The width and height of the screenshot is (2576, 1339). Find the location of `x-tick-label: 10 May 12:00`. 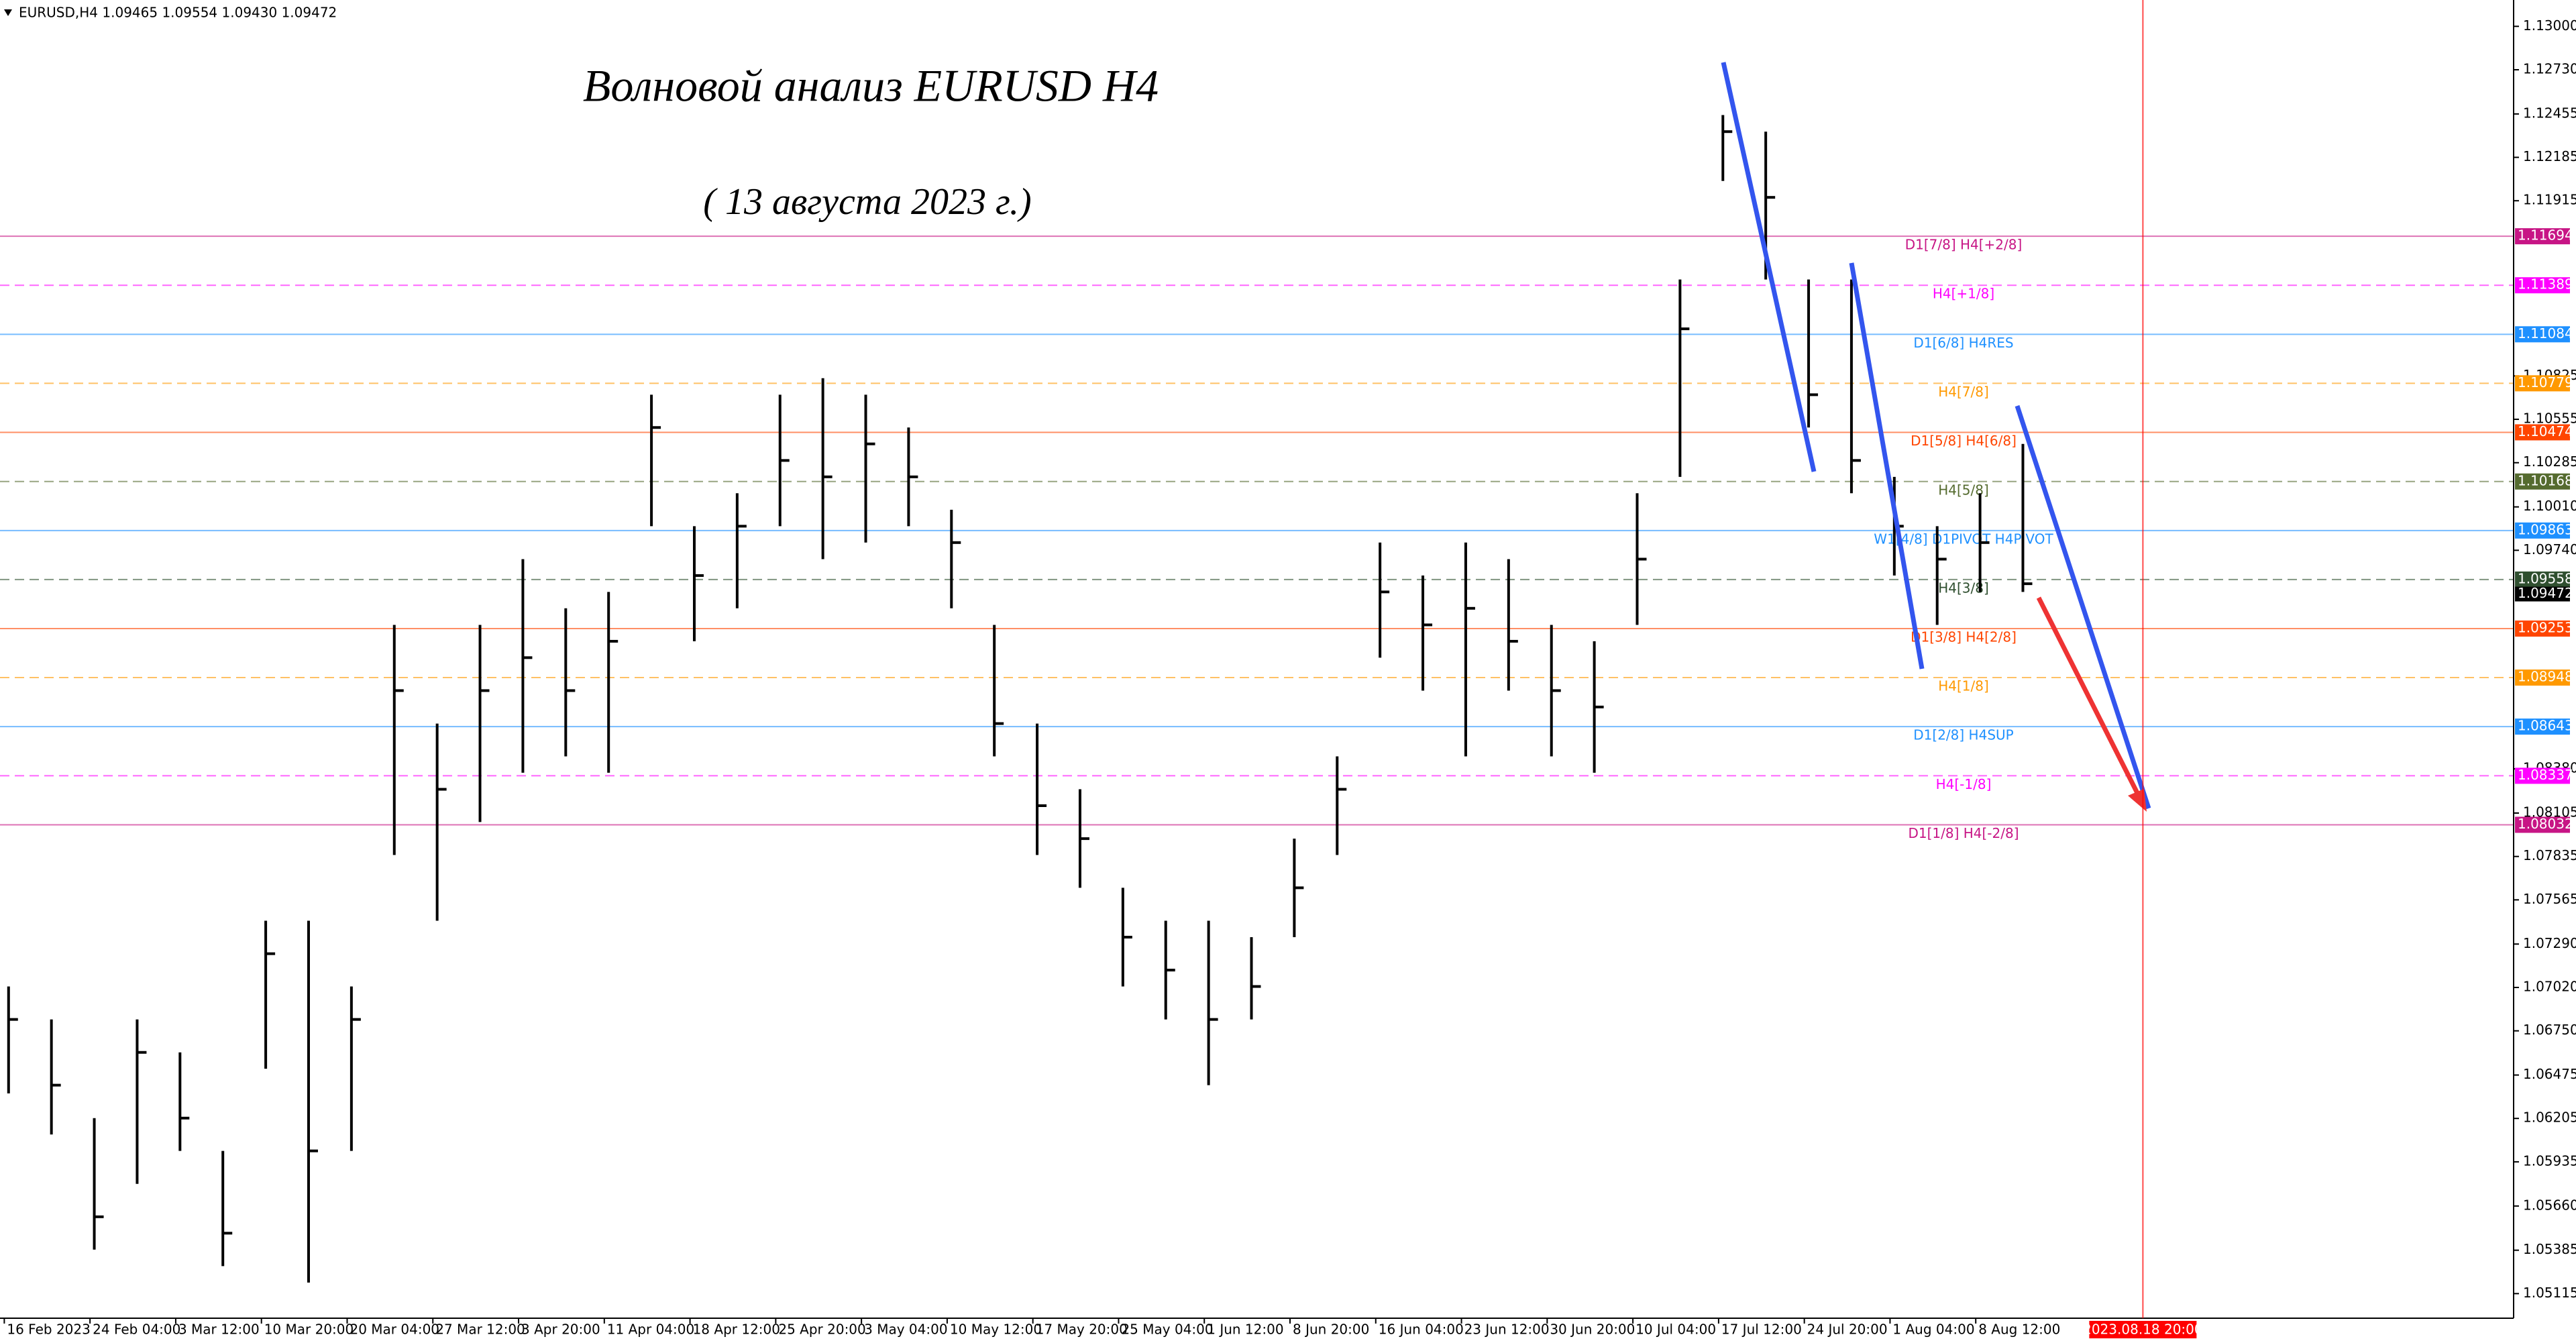

x-tick-label: 10 May 12:00 is located at coordinates (996, 1330).